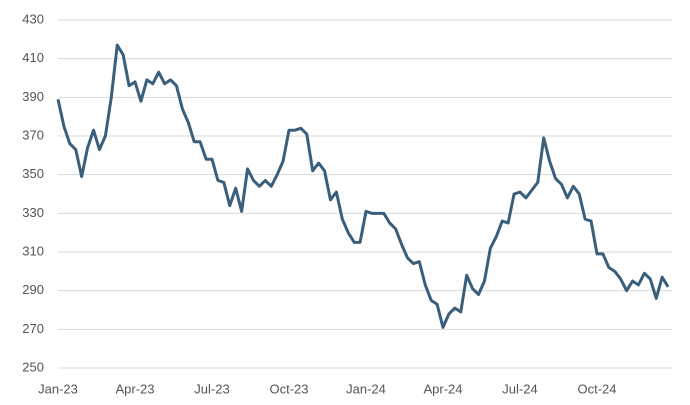  What do you see at coordinates (58, 388) in the screenshot?
I see `x-tick-label: Jan-23` at bounding box center [58, 388].